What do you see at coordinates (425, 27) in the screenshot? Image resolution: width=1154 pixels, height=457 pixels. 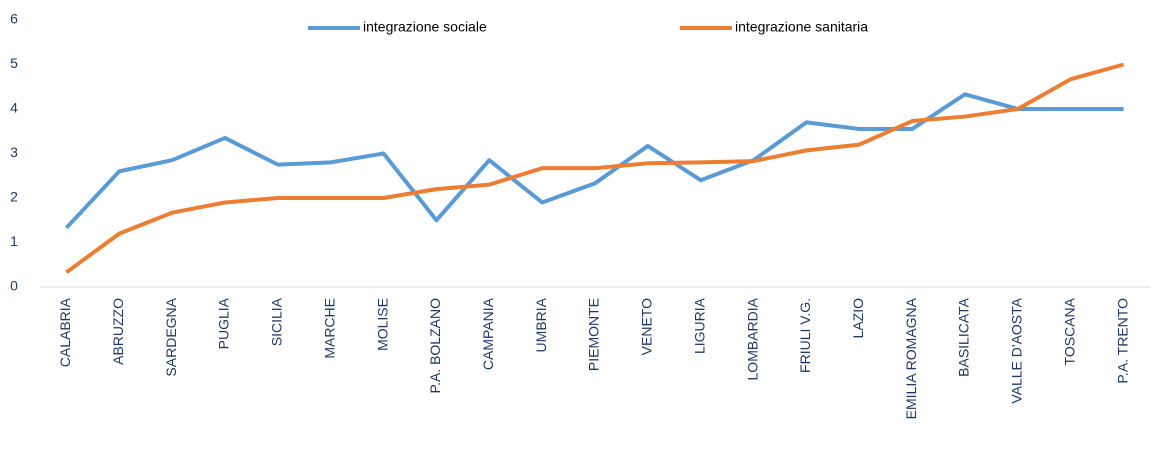 I see `legend-label: integrazione sociale` at bounding box center [425, 27].